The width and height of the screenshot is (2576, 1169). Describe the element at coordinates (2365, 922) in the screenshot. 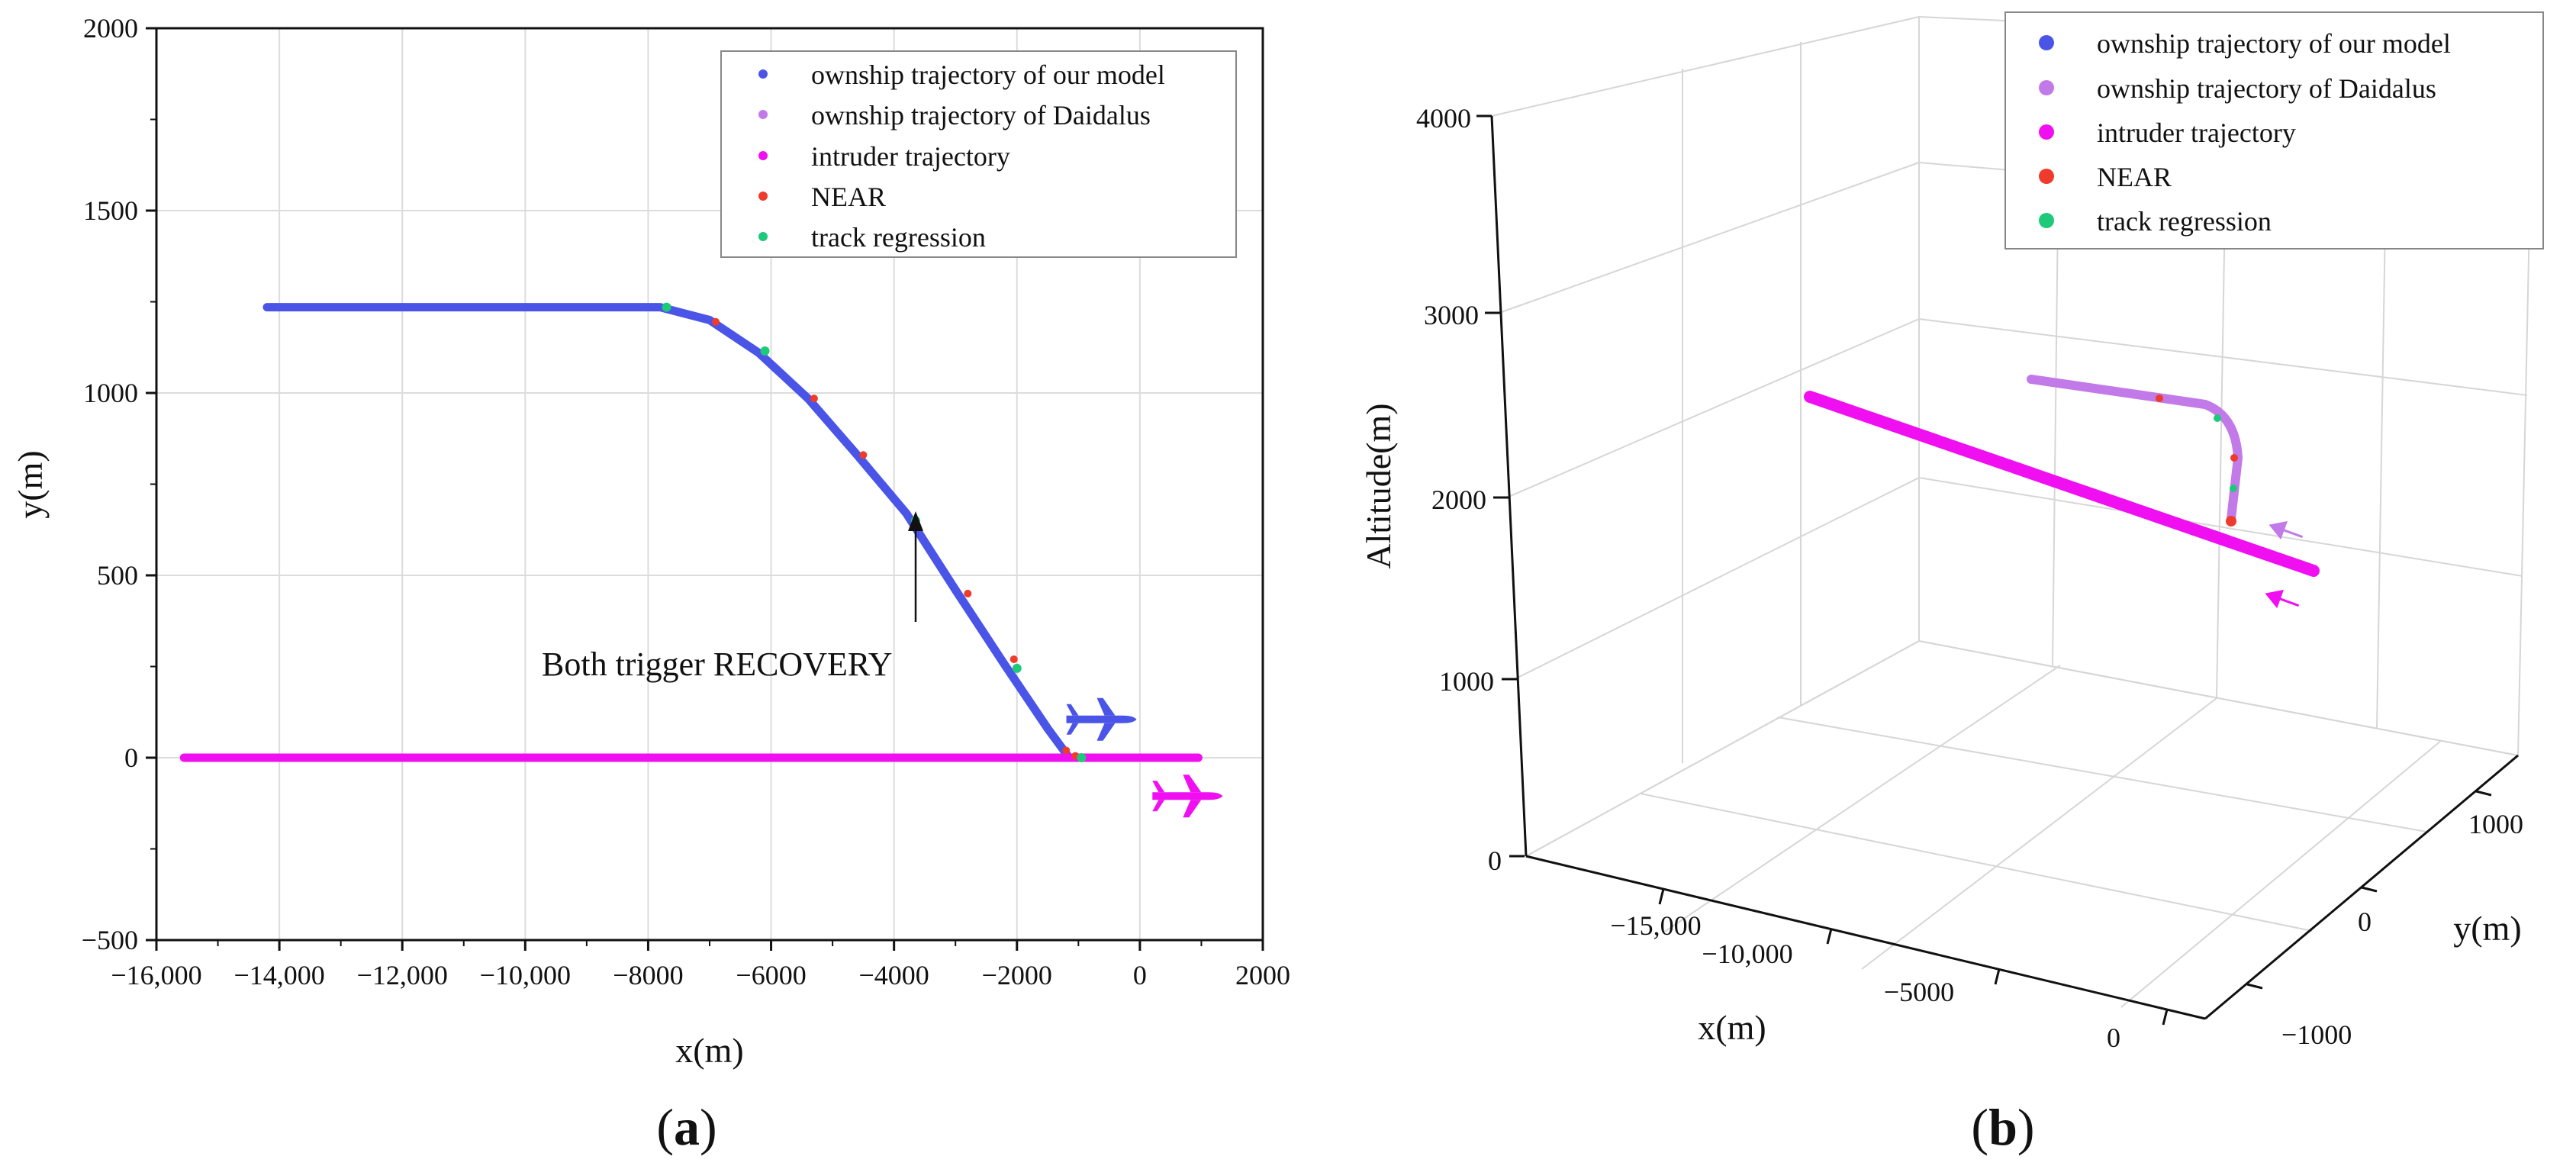

I see `y-tick-0: 0` at that location.